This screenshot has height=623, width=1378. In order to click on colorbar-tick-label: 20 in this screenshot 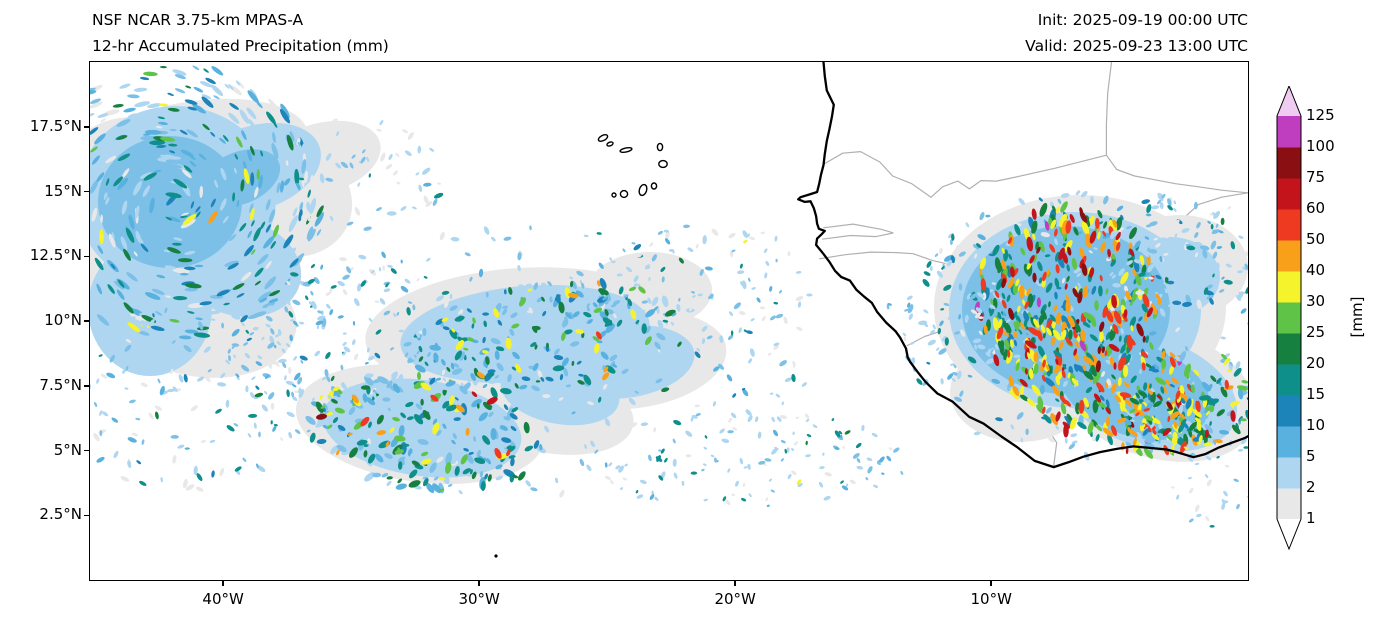, I will do `click(1316, 363)`.